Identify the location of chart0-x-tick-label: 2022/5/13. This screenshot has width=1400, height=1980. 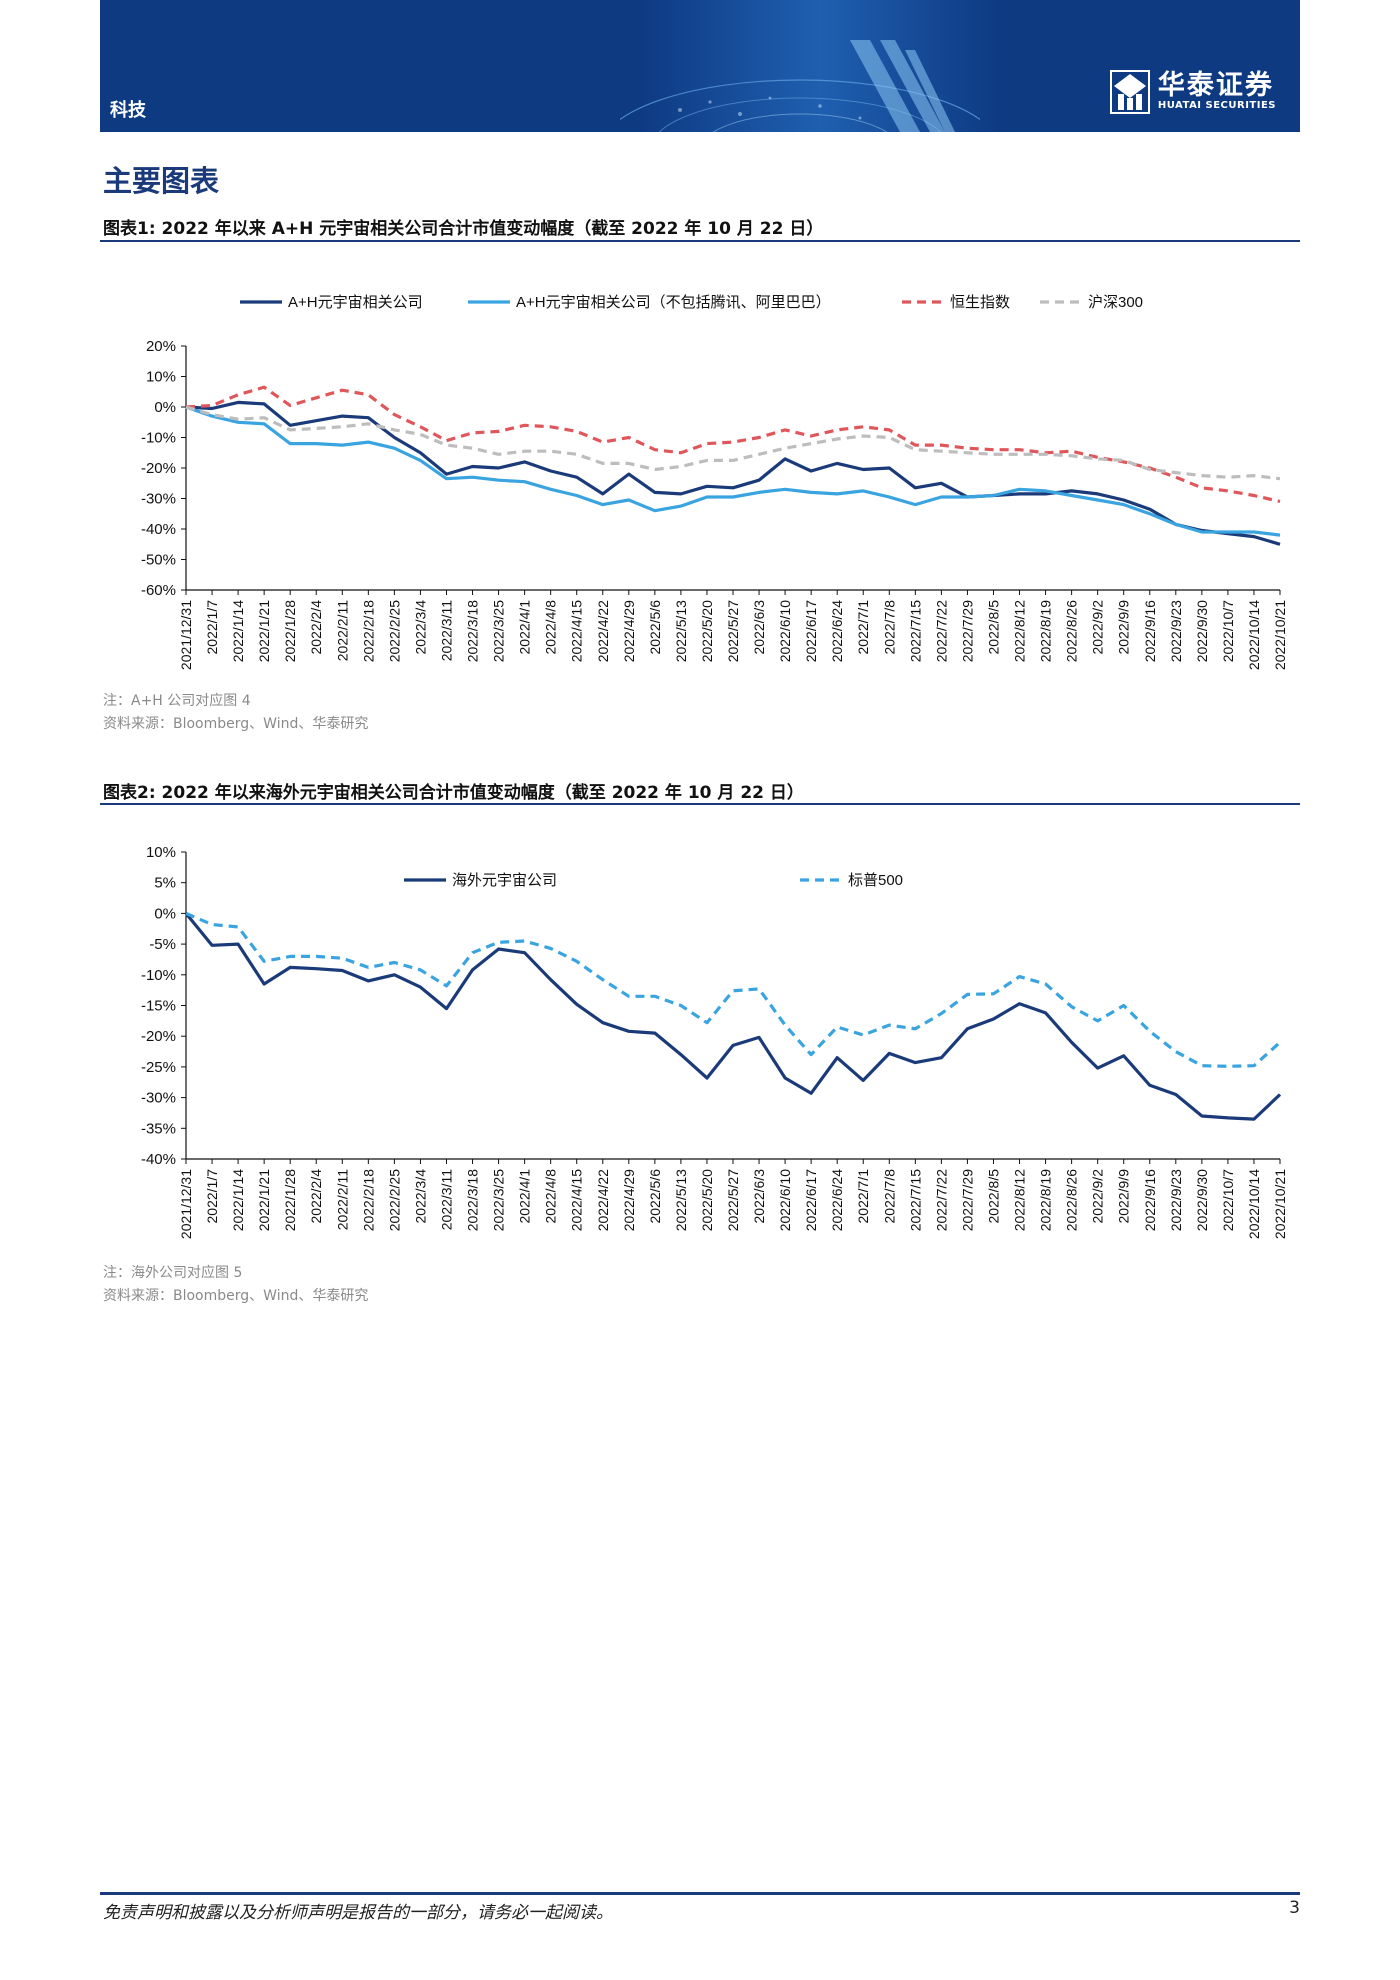
(681, 631).